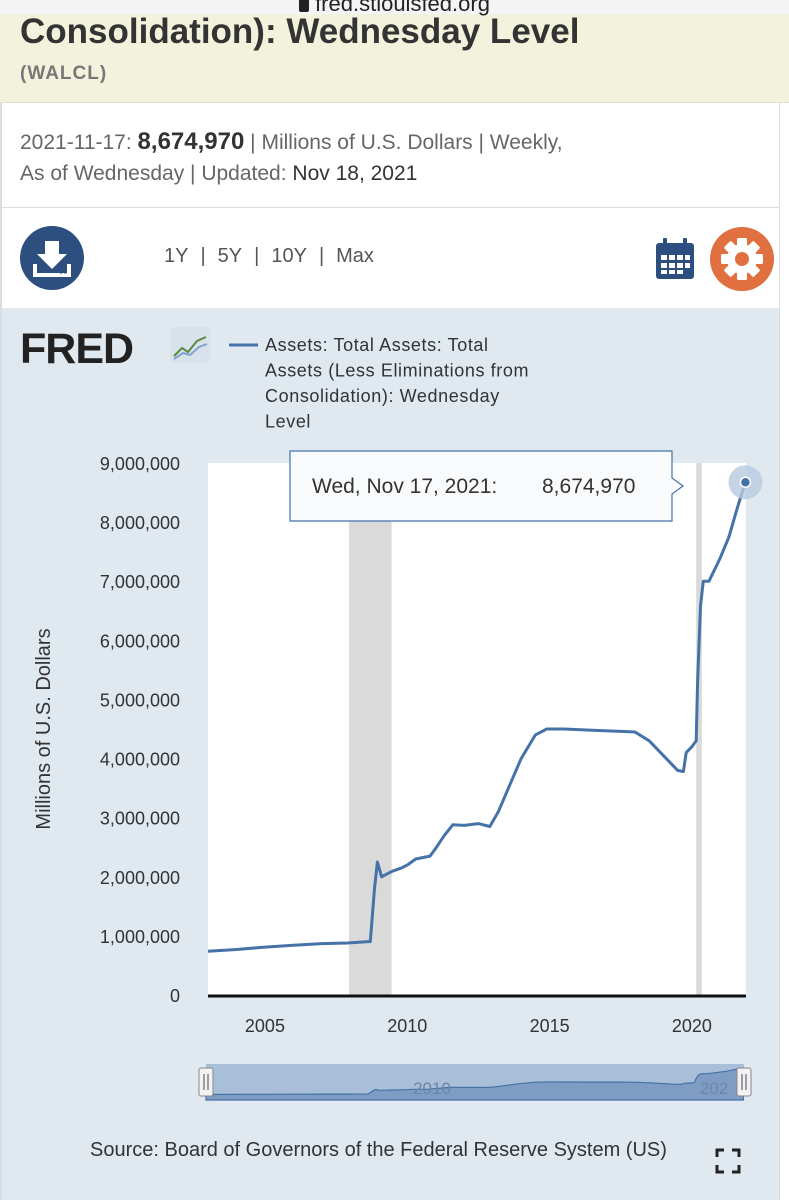 The image size is (789, 1200). I want to click on legend-line-1: Assets (Less Eliminations from, so click(397, 371).